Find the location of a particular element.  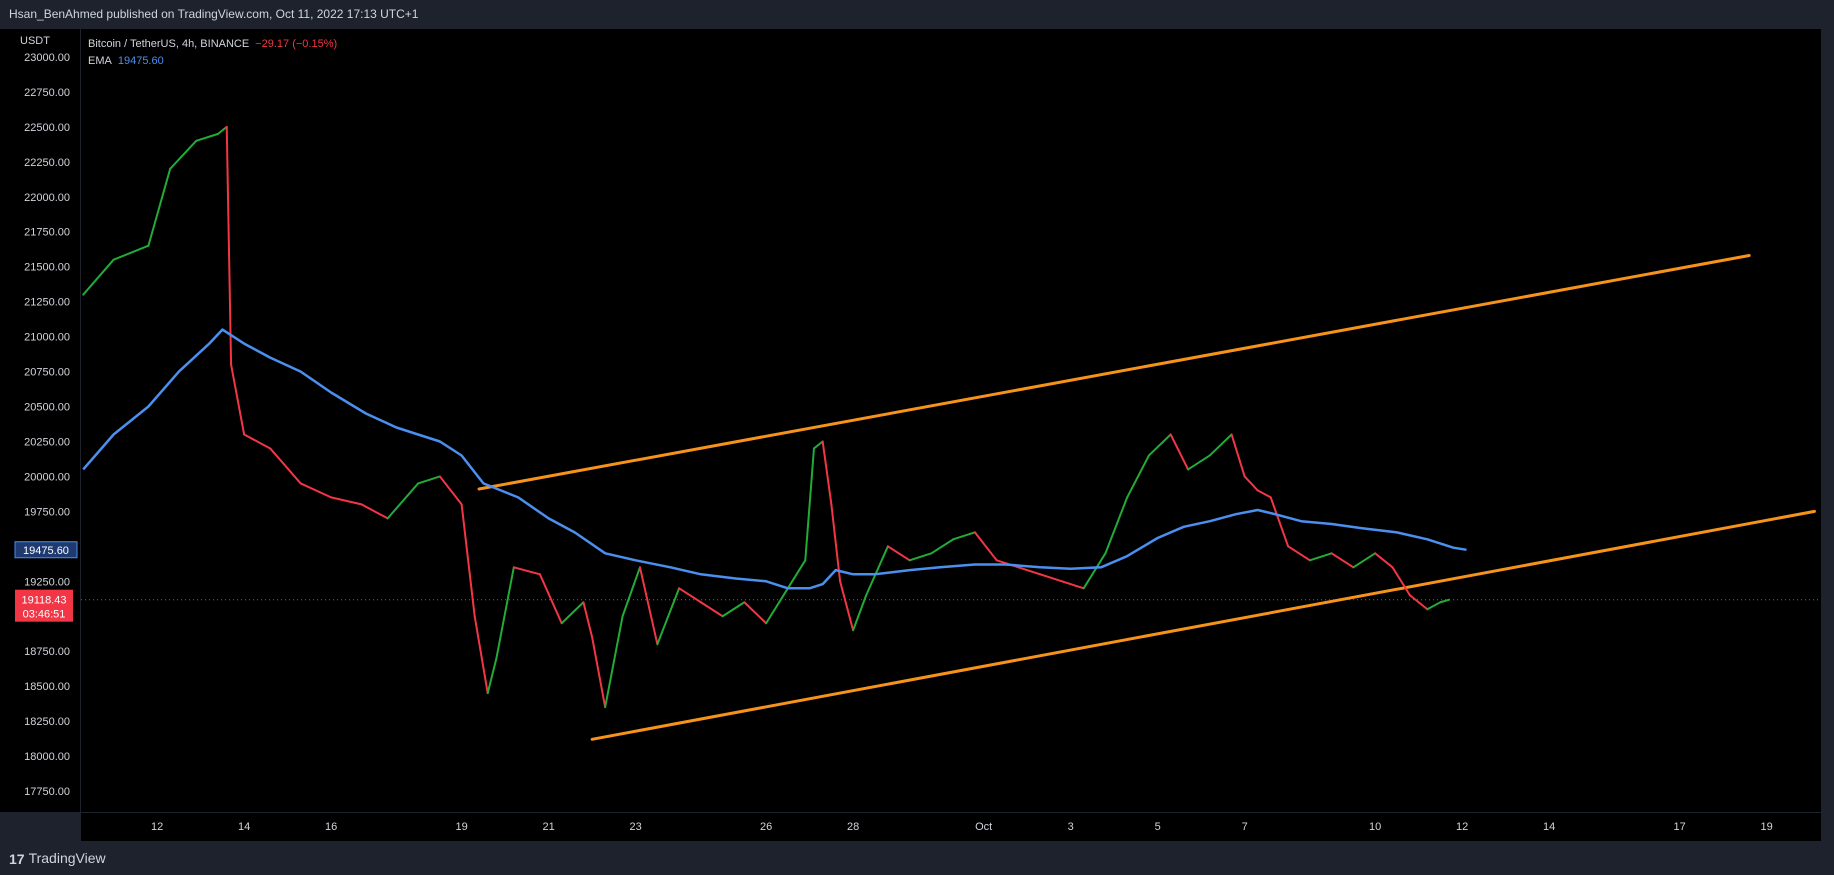

last-price-badge-text: 19118.43 is located at coordinates (43, 601).